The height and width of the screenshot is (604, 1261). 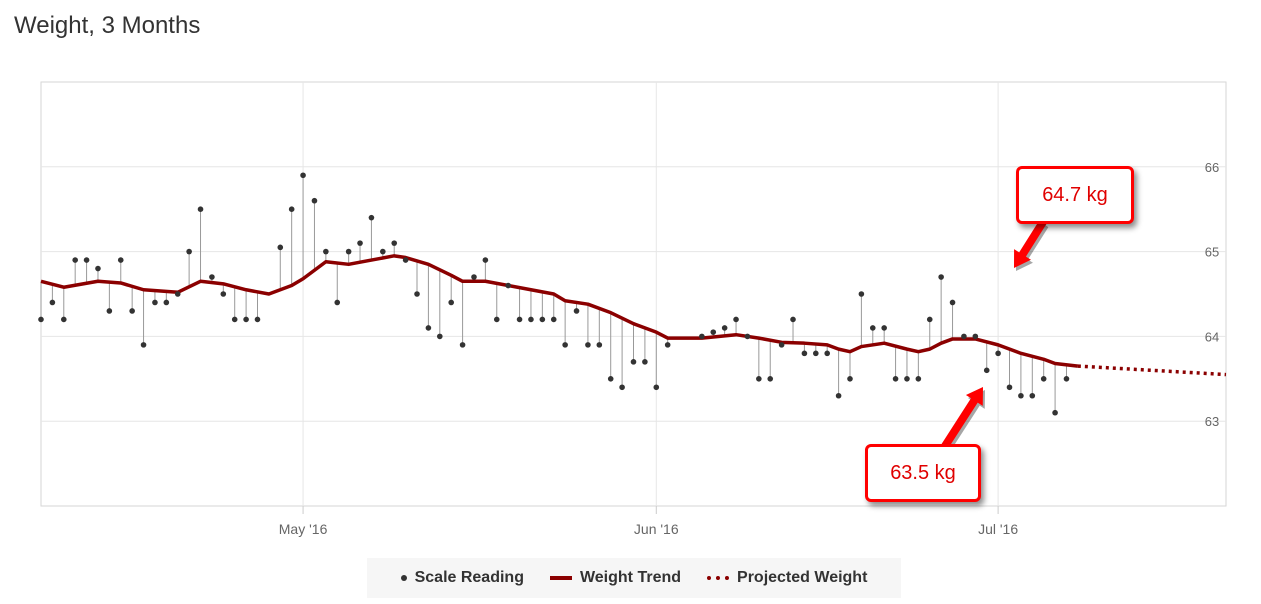 I want to click on low-callout: 63.5 kg, so click(x=923, y=473).